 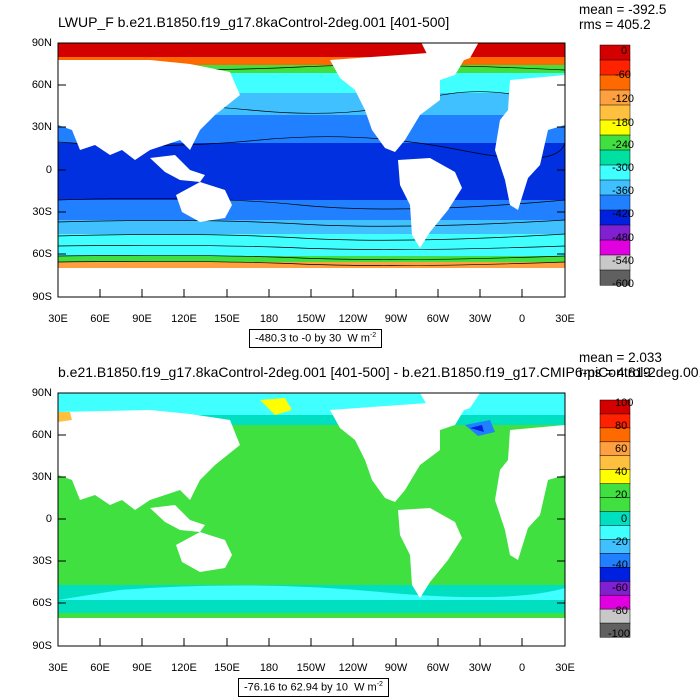 What do you see at coordinates (621, 426) in the screenshot?
I see `colorbar-label: 80` at bounding box center [621, 426].